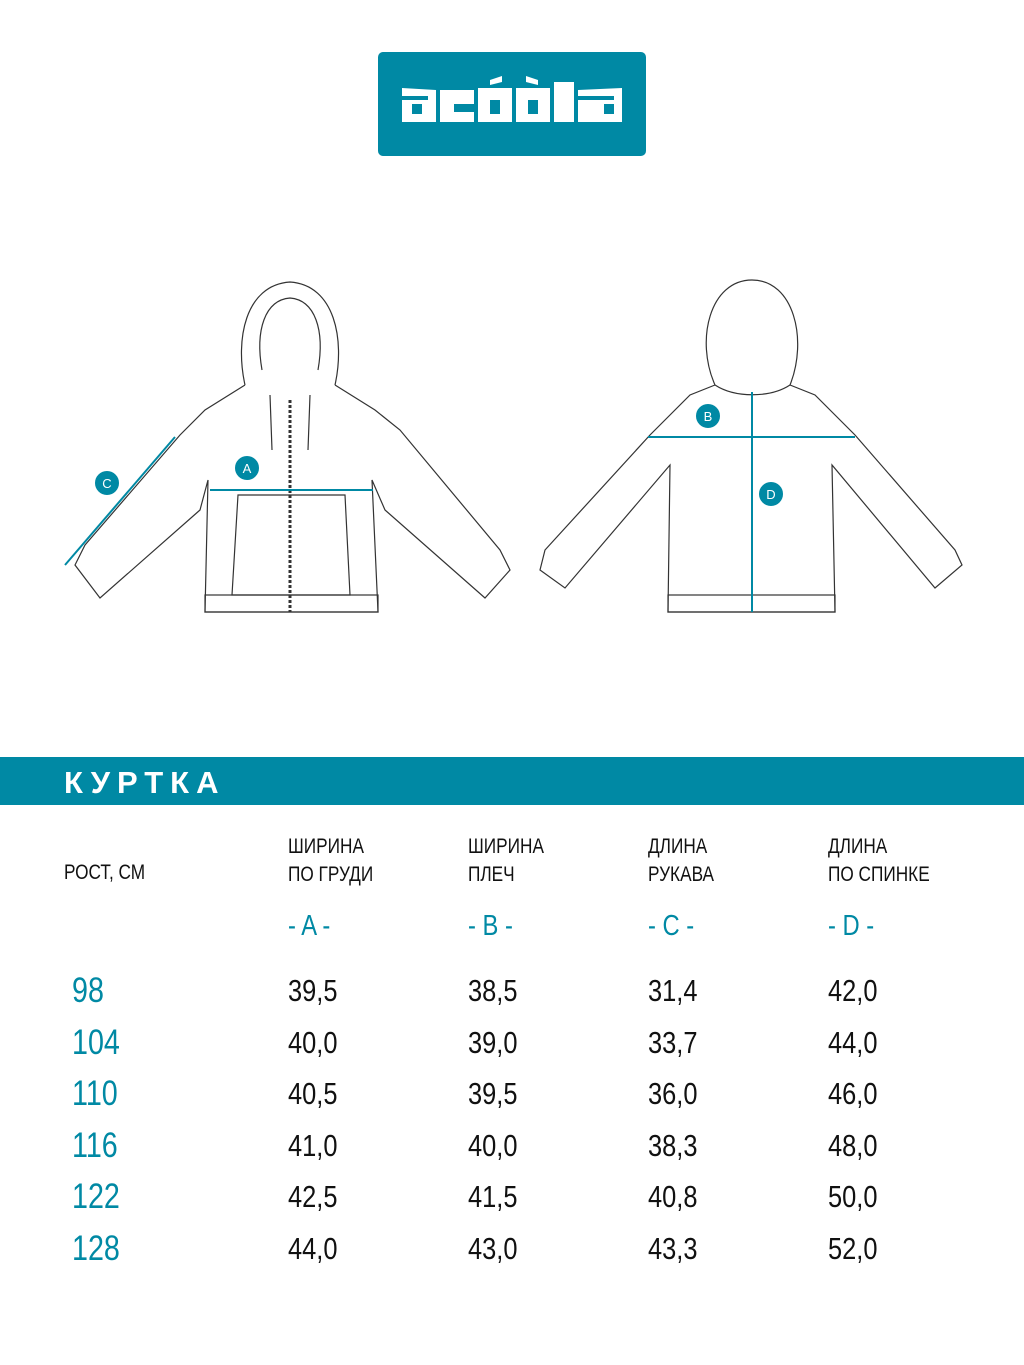 The height and width of the screenshot is (1365, 1024). I want to click on value-cell: 31,4, so click(673, 990).